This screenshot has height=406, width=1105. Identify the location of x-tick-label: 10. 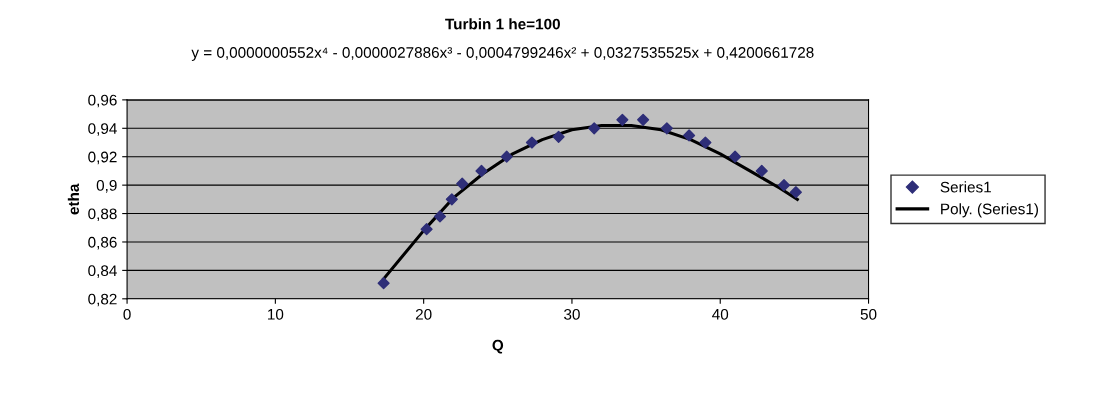
(276, 314).